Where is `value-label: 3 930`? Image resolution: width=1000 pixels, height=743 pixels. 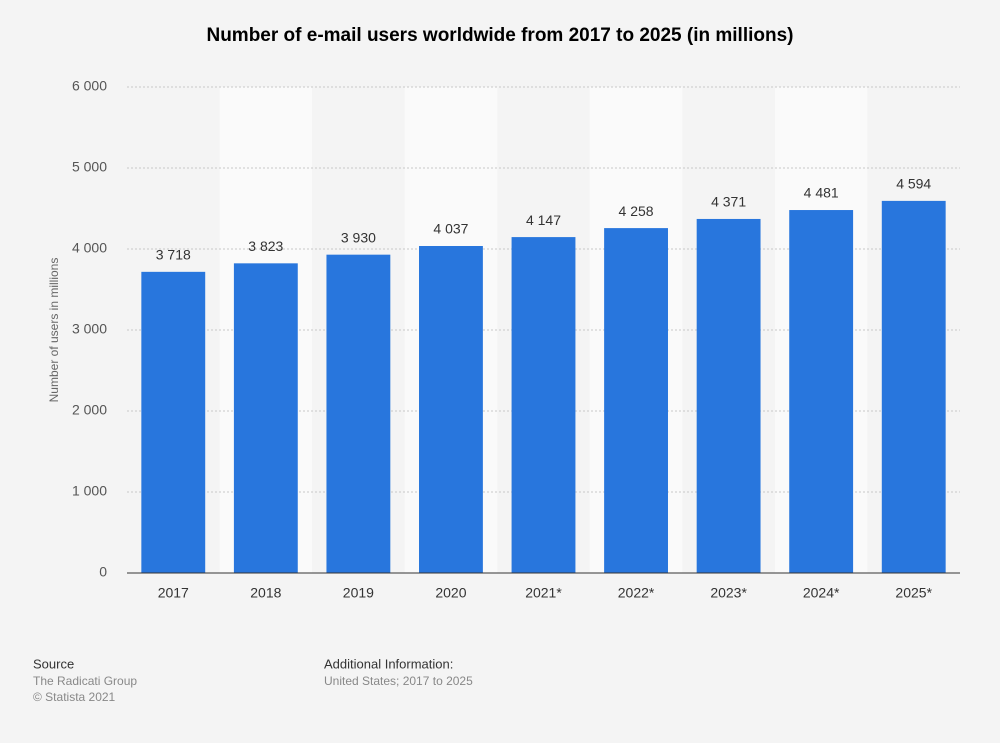 value-label: 3 930 is located at coordinates (358, 237).